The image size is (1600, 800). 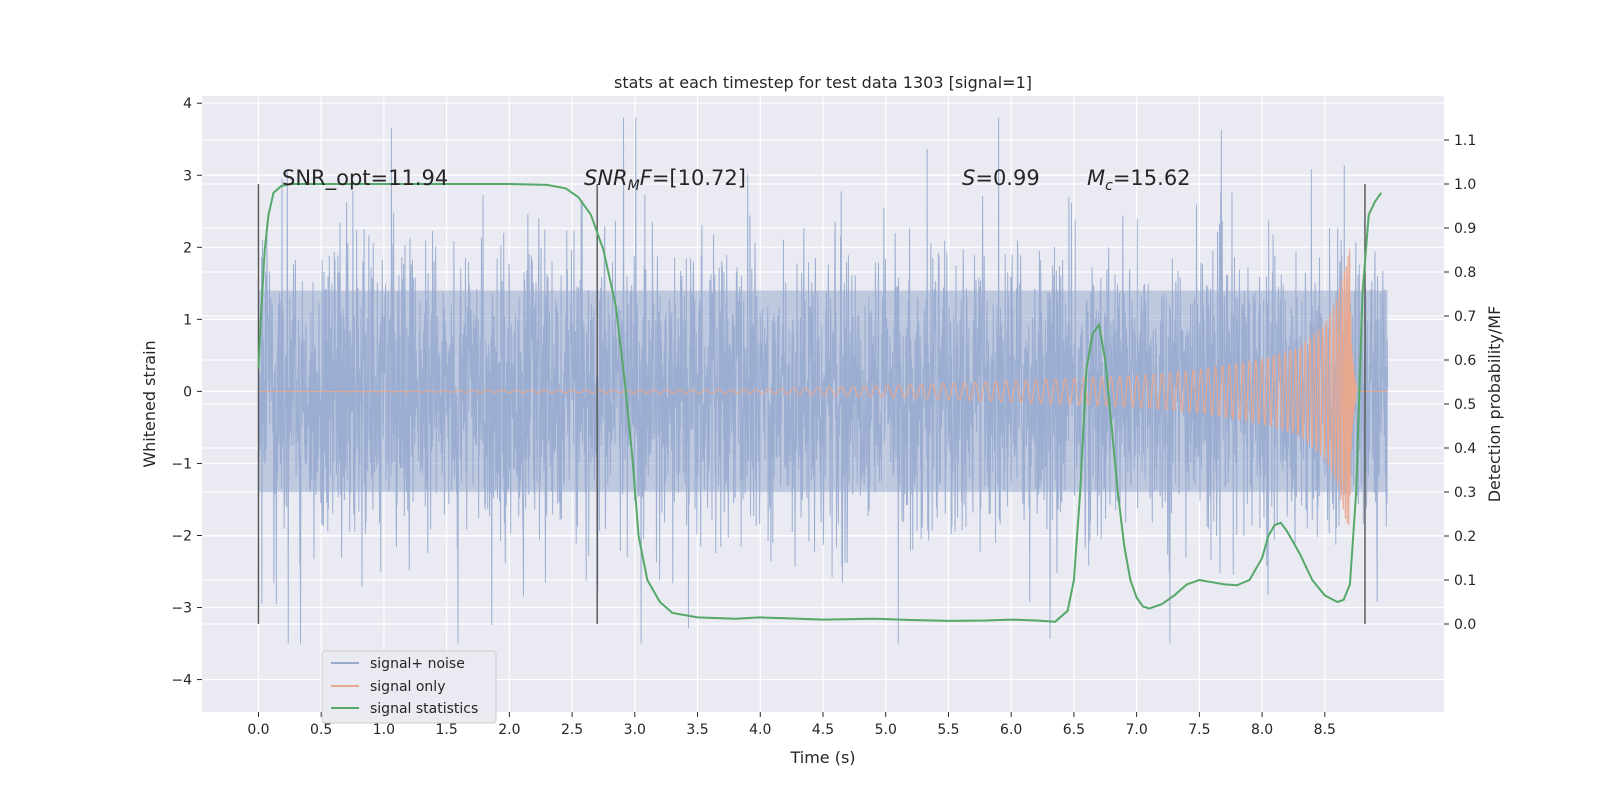 What do you see at coordinates (1465, 493) in the screenshot?
I see `y-right-tick-label-3: 0.3` at bounding box center [1465, 493].